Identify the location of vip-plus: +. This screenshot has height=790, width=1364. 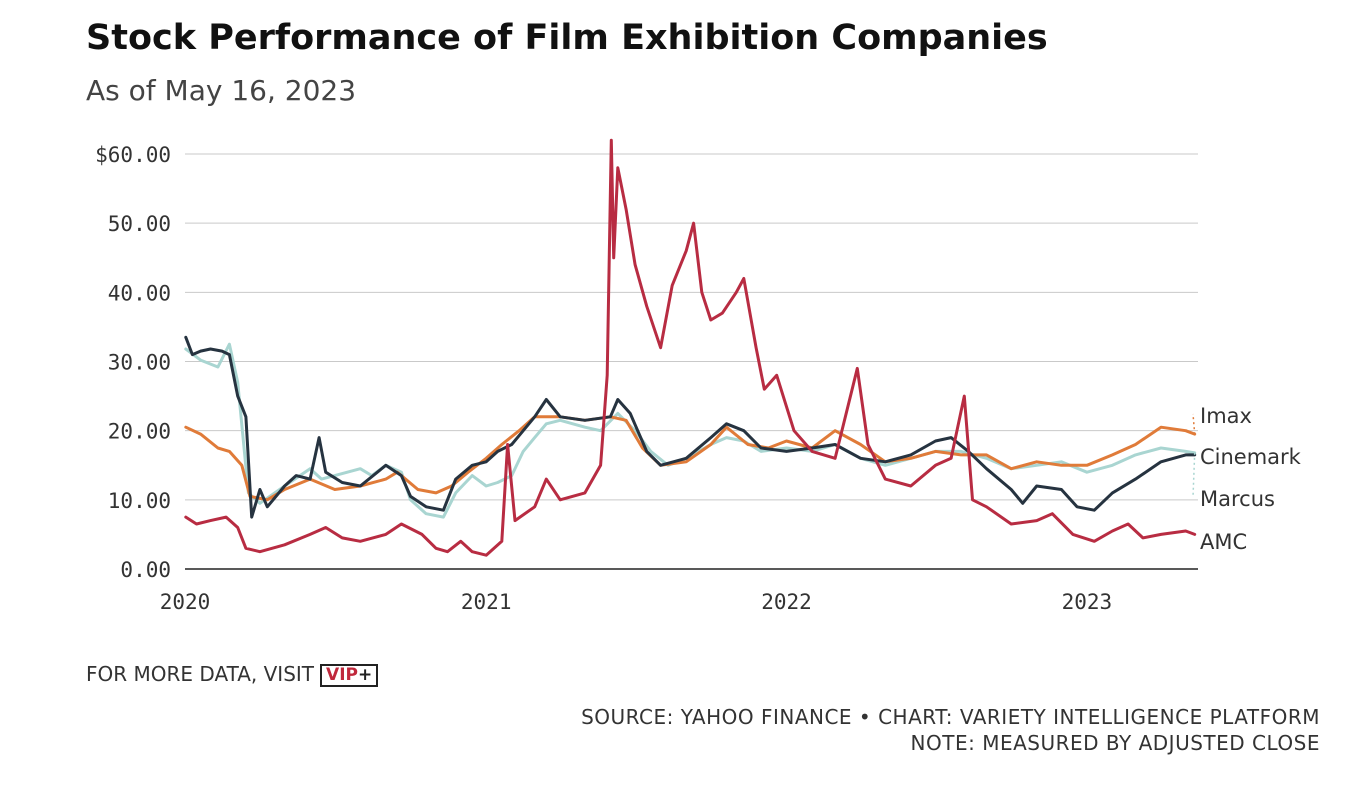
(365, 675).